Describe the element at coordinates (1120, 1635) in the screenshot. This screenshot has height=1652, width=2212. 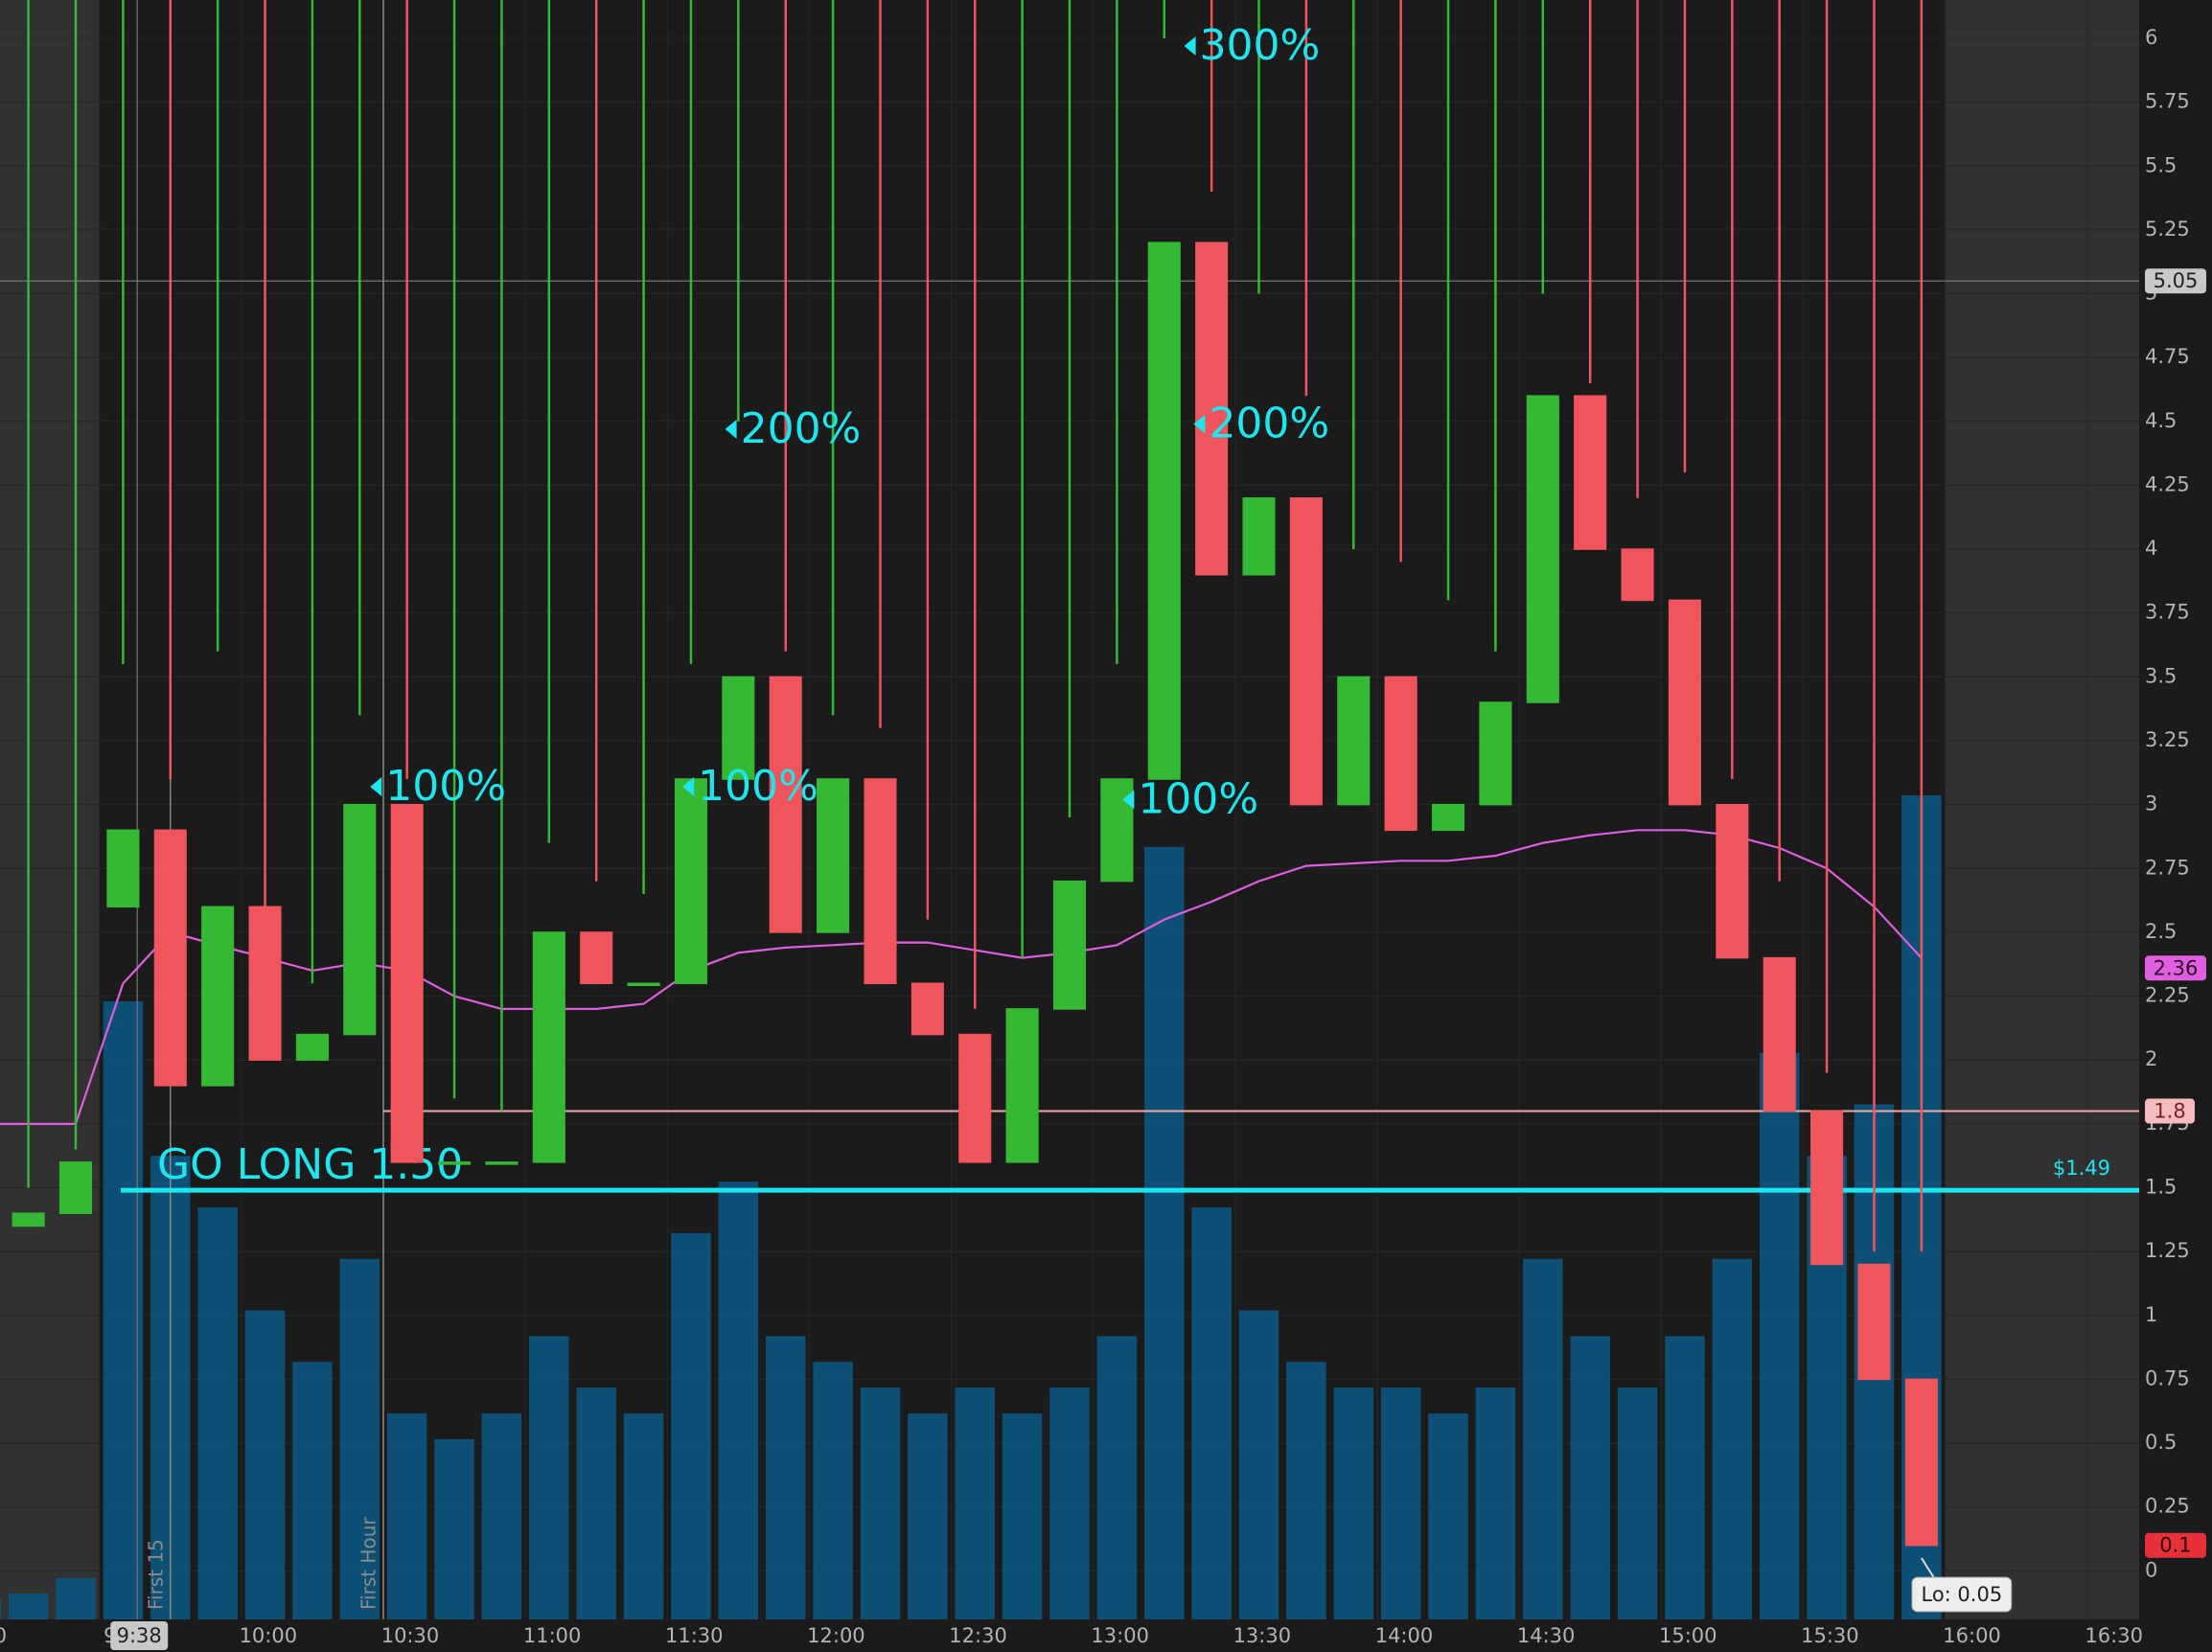
I see `x-tick-label: 13:00` at that location.